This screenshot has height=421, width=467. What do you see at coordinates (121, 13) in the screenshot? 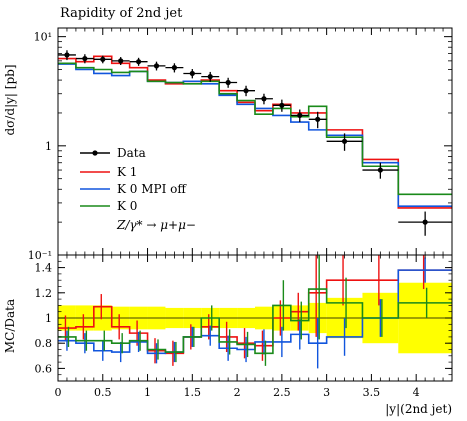
I see `chart-title: Rapidity of 2nd jet` at bounding box center [121, 13].